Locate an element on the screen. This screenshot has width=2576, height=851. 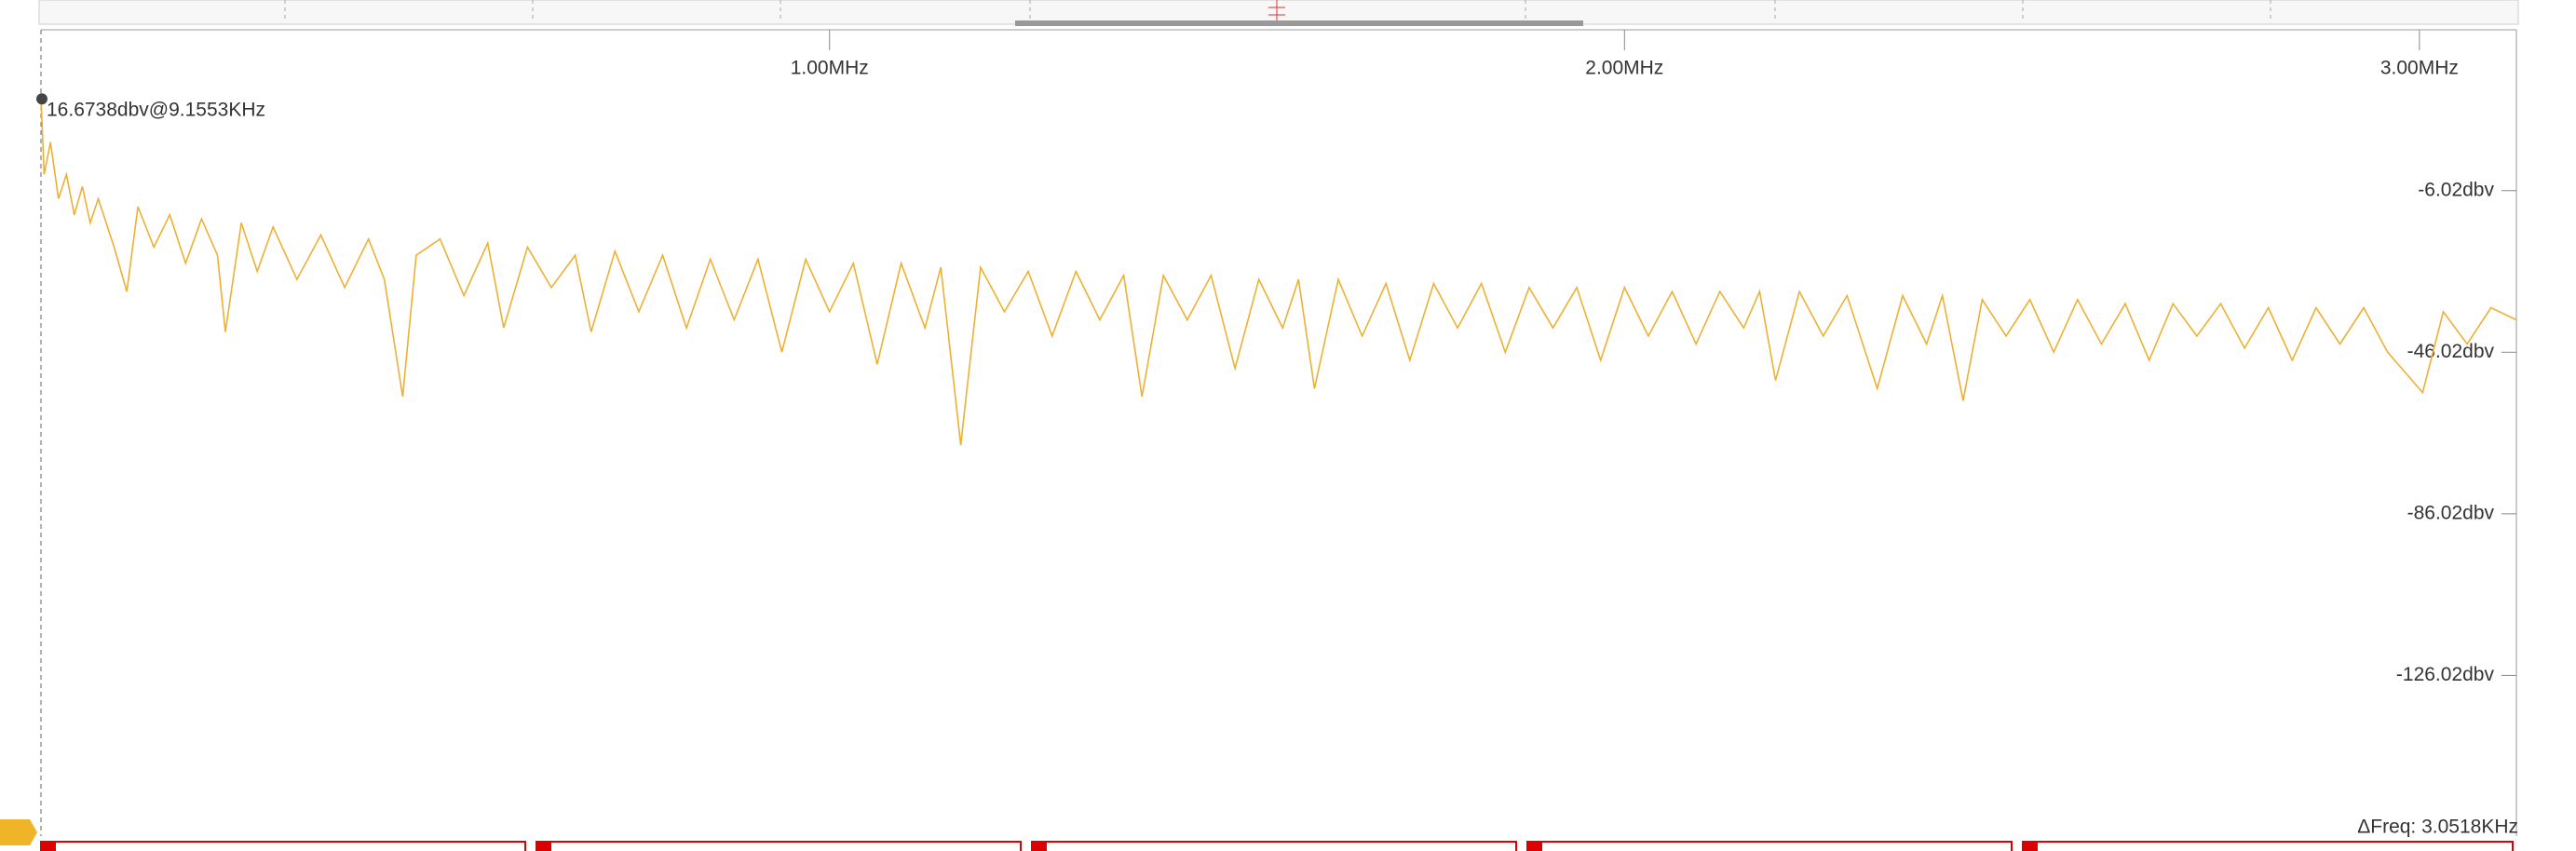
marker-point is located at coordinates (41, 99).